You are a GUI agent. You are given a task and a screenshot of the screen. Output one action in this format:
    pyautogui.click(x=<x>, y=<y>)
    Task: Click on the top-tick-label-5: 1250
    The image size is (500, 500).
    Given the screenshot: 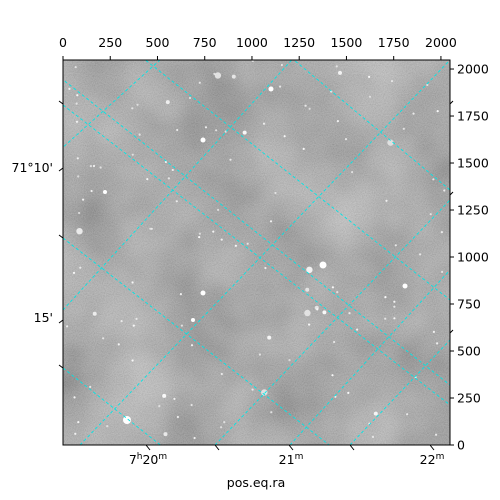 What is the action you would take?
    pyautogui.click(x=299, y=42)
    